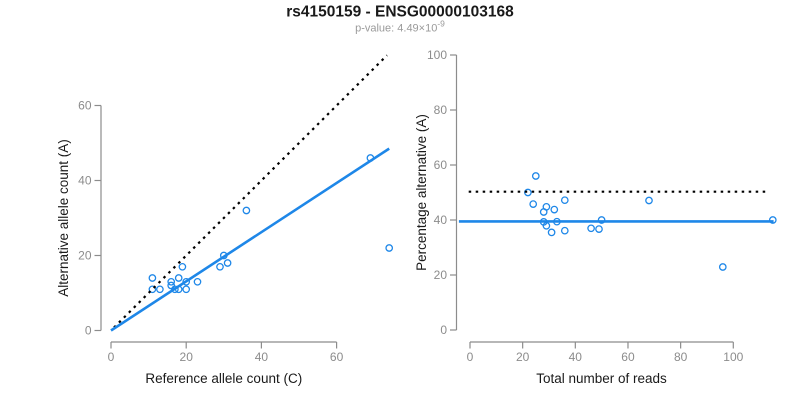 This screenshot has width=800, height=400. Describe the element at coordinates (681, 357) in the screenshot. I see `x-tick-label: 80` at that location.